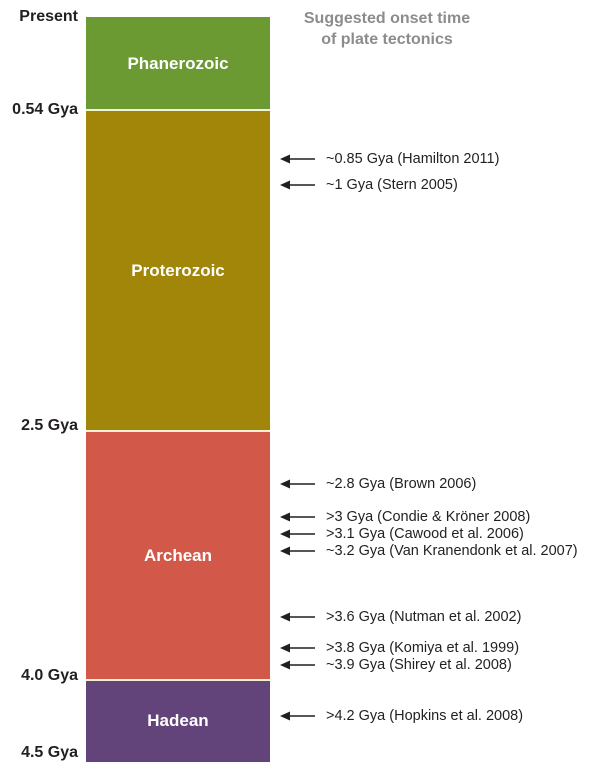  Describe the element at coordinates (392, 184) in the screenshot. I see `reference-text: ~1 Gya (Stern 2005)` at that location.